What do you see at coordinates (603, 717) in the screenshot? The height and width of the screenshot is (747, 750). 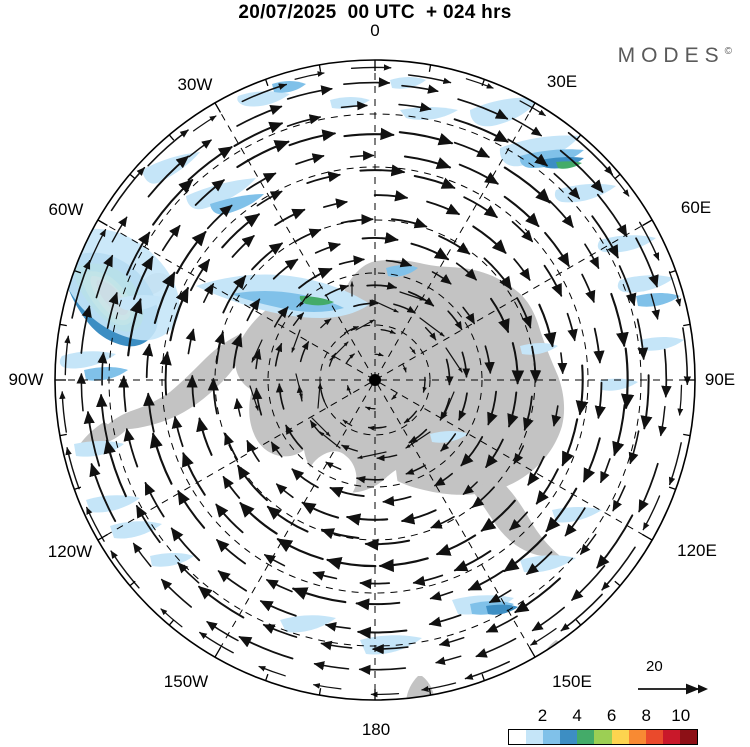 I see `colorbar-tick-labels: 2 4 6 8 10` at bounding box center [603, 717].